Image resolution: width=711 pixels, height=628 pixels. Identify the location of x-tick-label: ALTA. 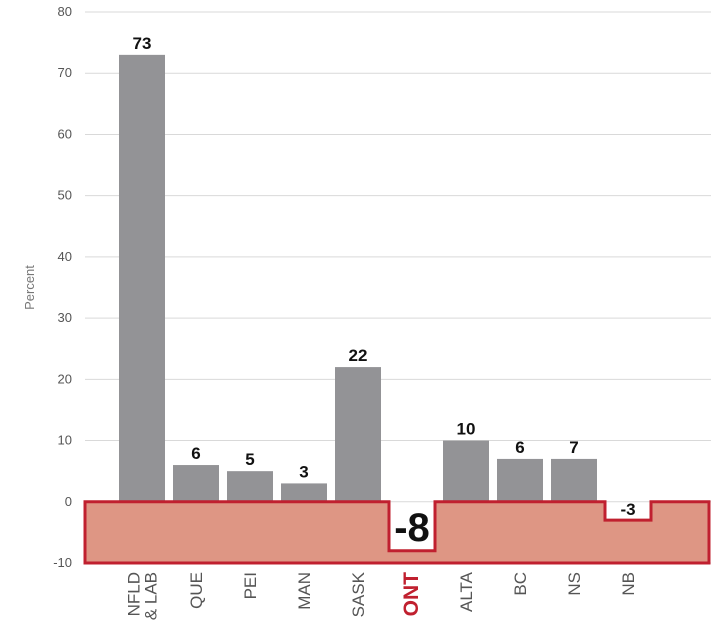
(466, 591).